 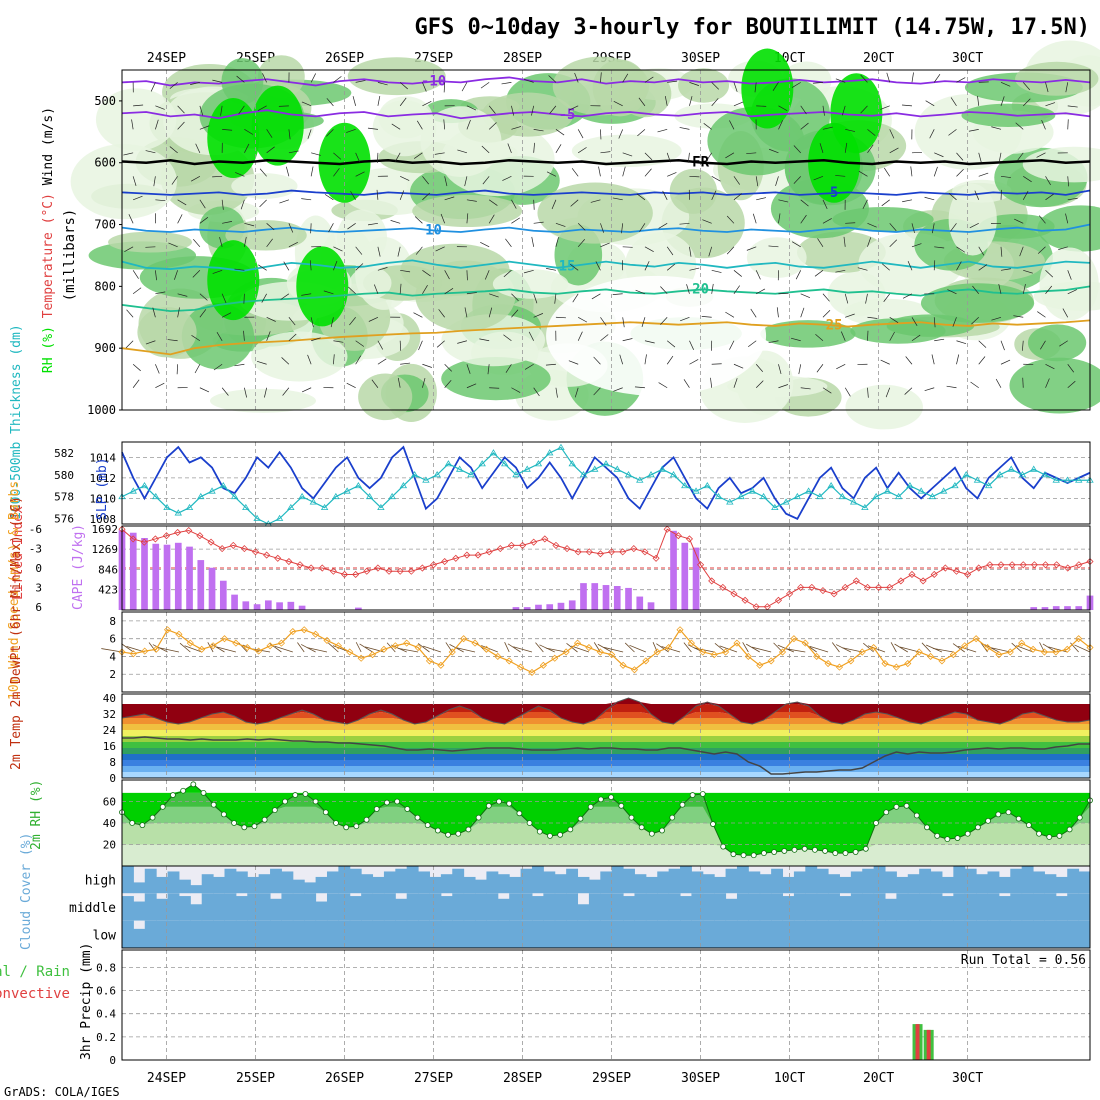 What do you see at coordinates (78, 567) in the screenshot?
I see `cape-label: CAPE (J/kg)` at bounding box center [78, 567].